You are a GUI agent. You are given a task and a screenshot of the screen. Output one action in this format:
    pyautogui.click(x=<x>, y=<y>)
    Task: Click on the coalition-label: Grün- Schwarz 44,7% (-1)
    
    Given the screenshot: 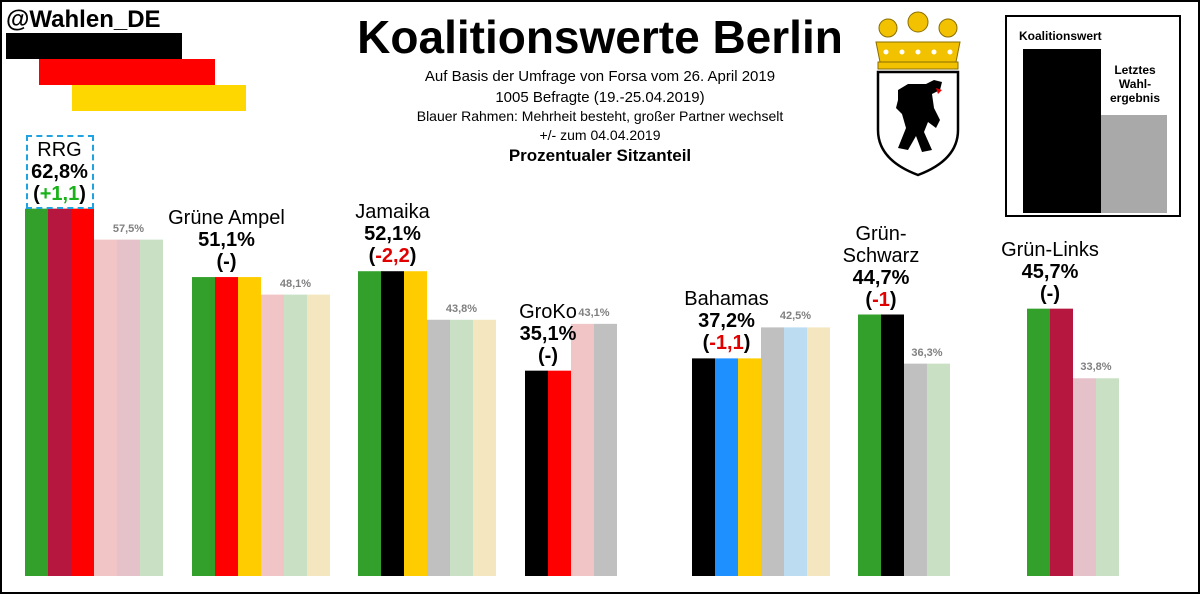 What is the action you would take?
    pyautogui.click(x=881, y=267)
    